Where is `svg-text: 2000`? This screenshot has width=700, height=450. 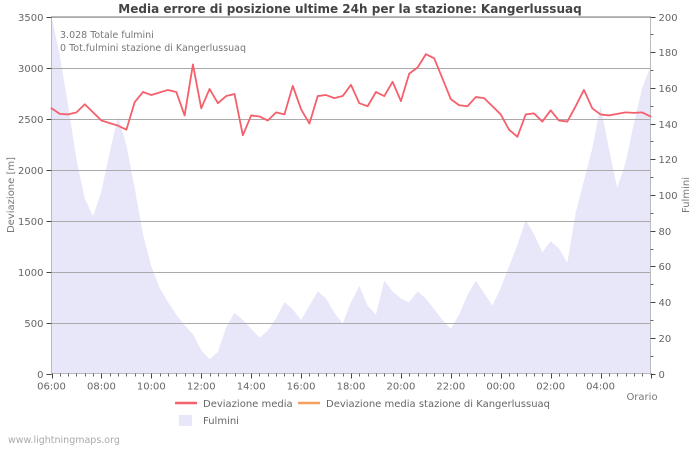
svg-text: 2000 is located at coordinates (30, 171).